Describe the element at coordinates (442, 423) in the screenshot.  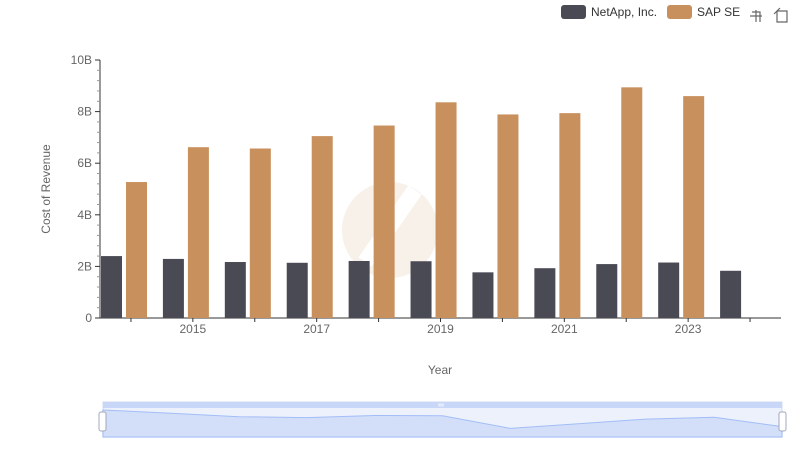
I see `slider-preview-area` at that location.